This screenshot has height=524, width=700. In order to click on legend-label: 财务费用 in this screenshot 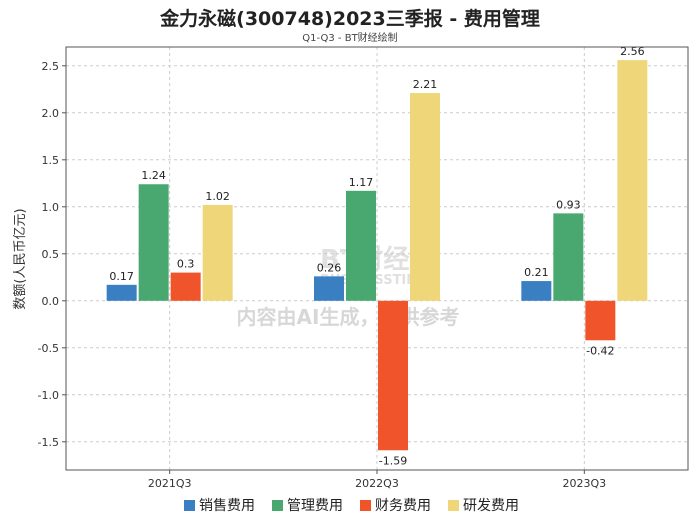, I will do `click(403, 506)`.